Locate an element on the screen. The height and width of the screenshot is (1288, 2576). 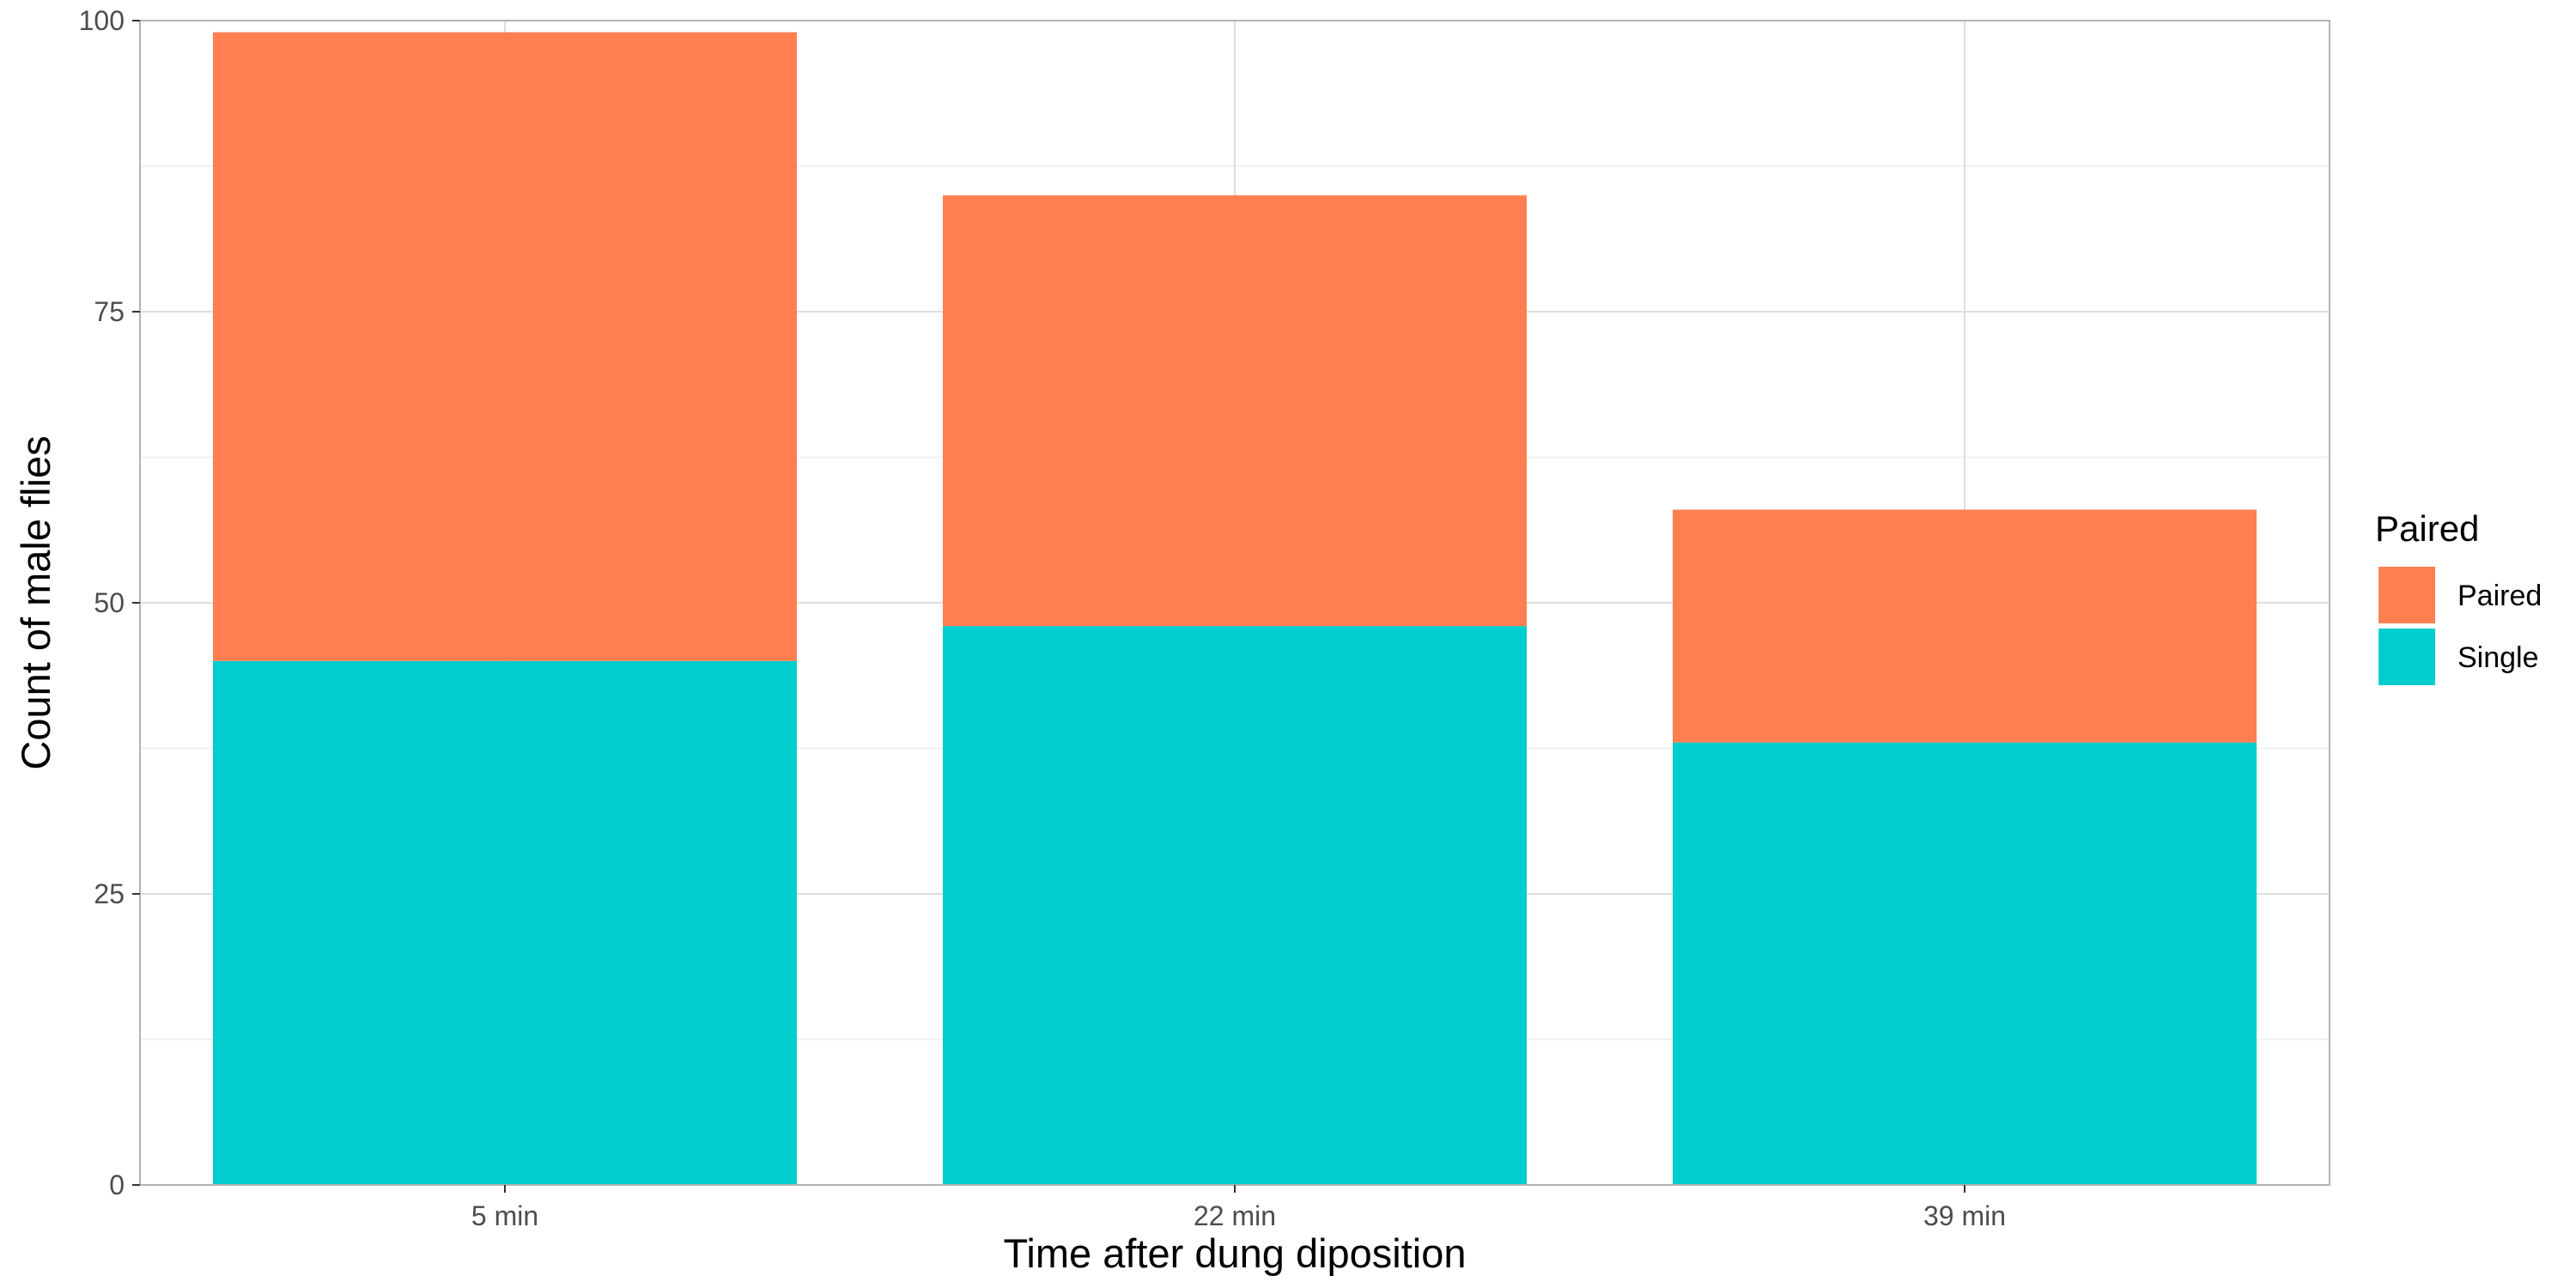
legend-label-paired: Paired is located at coordinates (2500, 596).